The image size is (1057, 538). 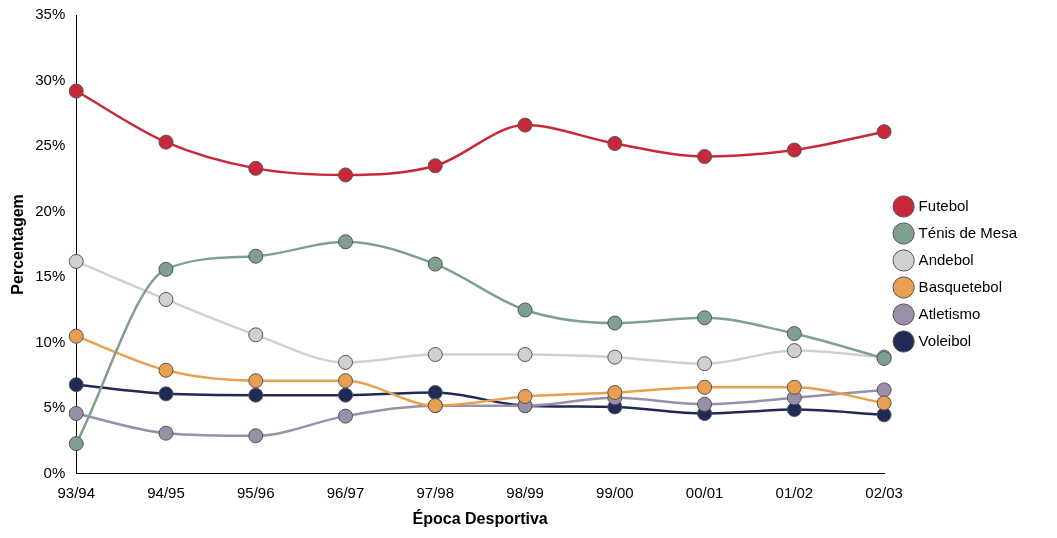 I want to click on x-tick-label: 94/95, so click(x=166, y=492).